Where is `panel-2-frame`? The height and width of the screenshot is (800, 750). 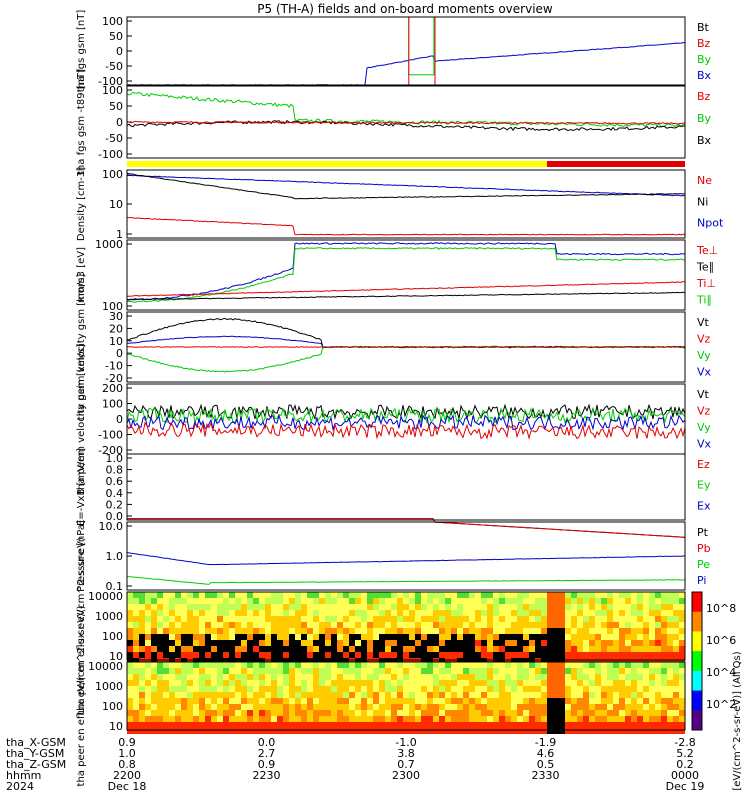
panel-2-frame is located at coordinates (406, 122).